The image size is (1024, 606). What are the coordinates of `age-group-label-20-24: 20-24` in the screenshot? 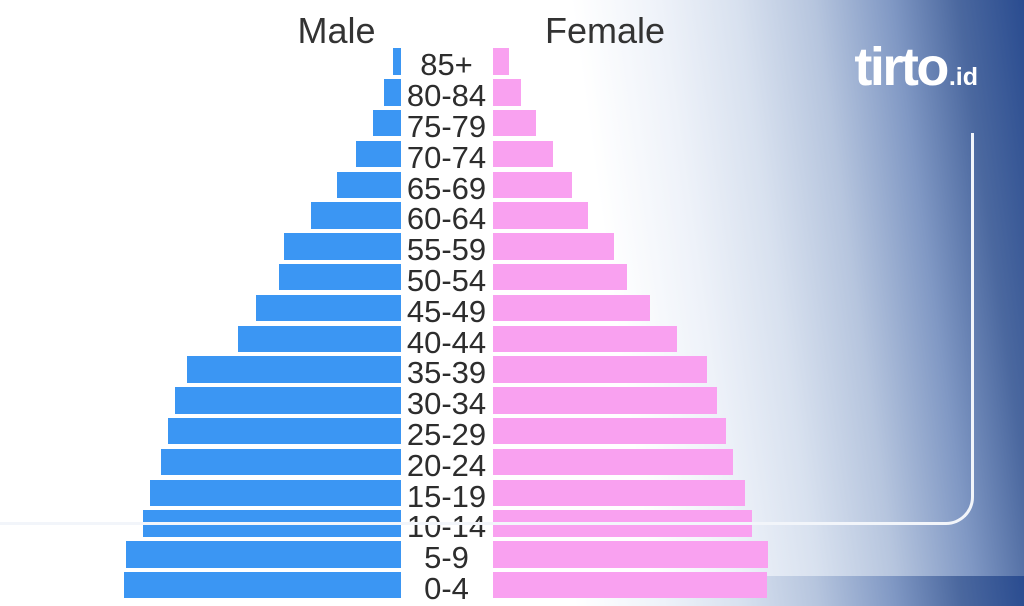 It's located at (446, 465).